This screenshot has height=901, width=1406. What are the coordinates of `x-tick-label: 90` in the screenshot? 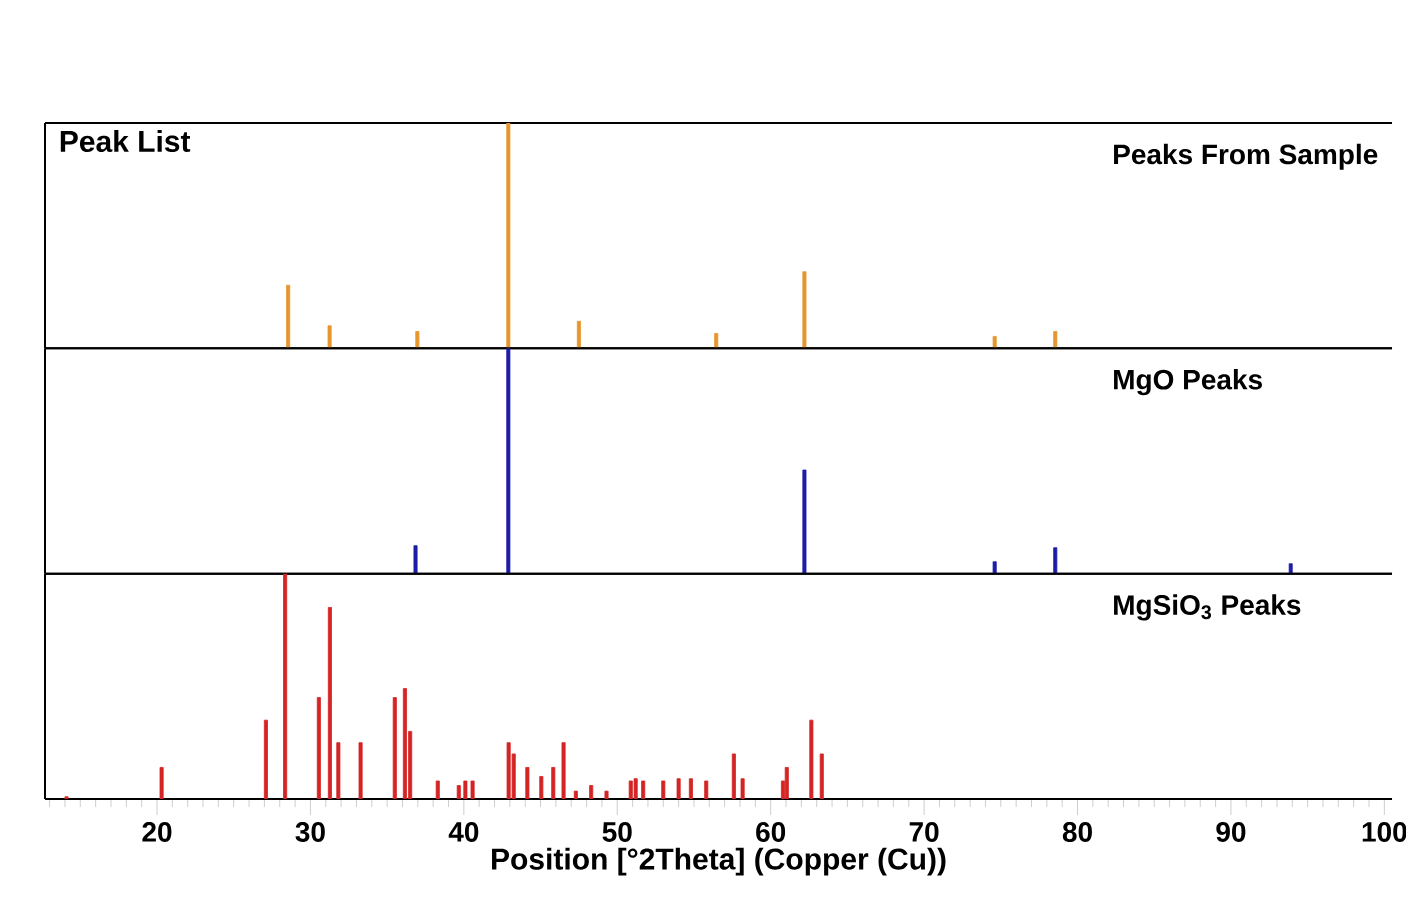 It's located at (1231, 832).